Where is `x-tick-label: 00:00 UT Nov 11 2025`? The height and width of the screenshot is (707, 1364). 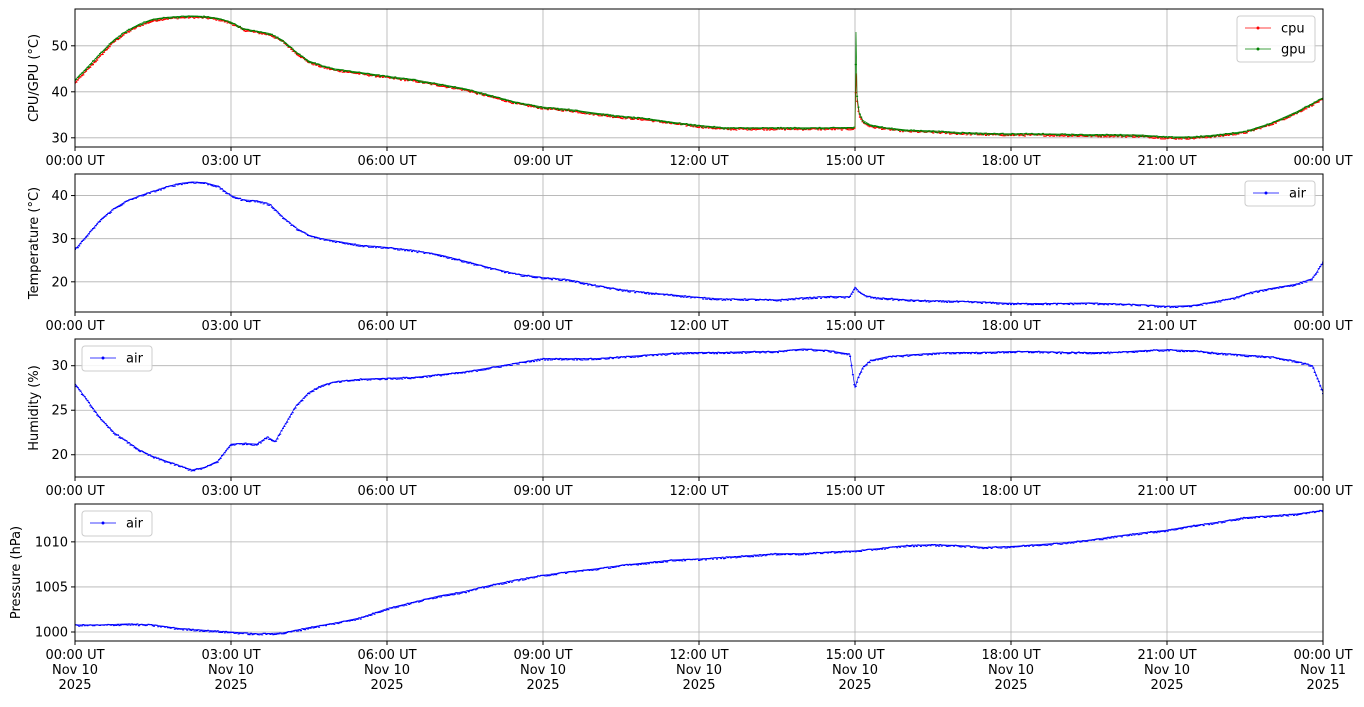 x-tick-label: 00:00 UT Nov 11 2025 is located at coordinates (1322, 670).